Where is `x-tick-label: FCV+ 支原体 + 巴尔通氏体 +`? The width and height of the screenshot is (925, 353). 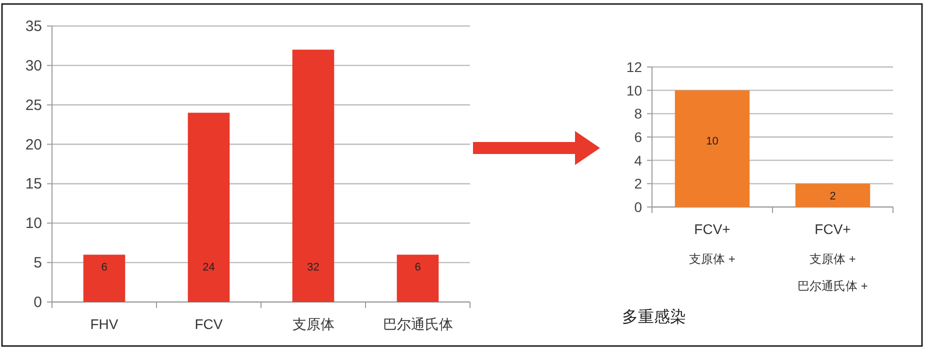
x-tick-label: FCV+ 支原体 + 巴尔通氏体 + is located at coordinates (833, 257).